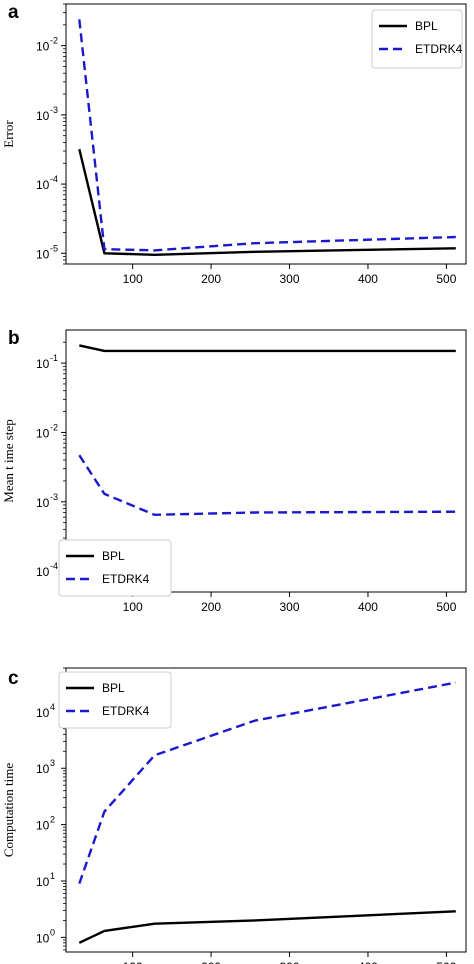 This screenshot has width=474, height=964. What do you see at coordinates (54, 248) in the screenshot?
I see `y-tick-exponent: -5` at bounding box center [54, 248].